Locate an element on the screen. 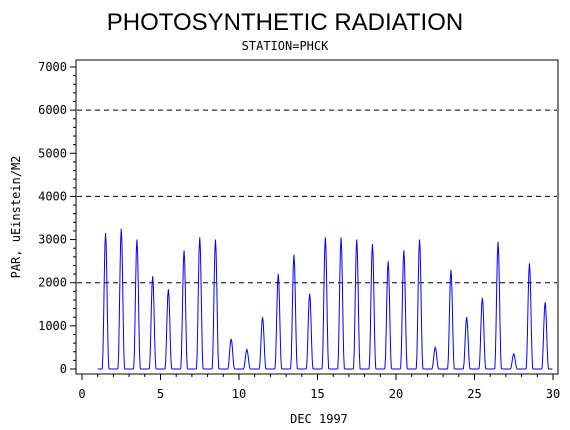  x-axis: 0 5 10 15 20 25 30 is located at coordinates (319, 387).